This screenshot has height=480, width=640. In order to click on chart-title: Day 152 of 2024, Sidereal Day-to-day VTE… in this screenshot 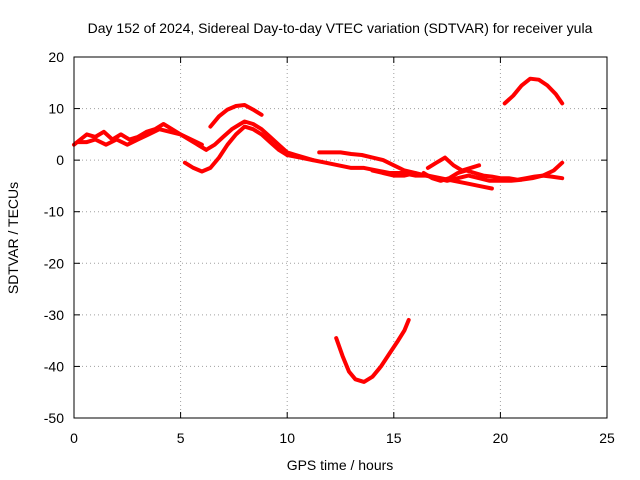, I will do `click(340, 28)`.